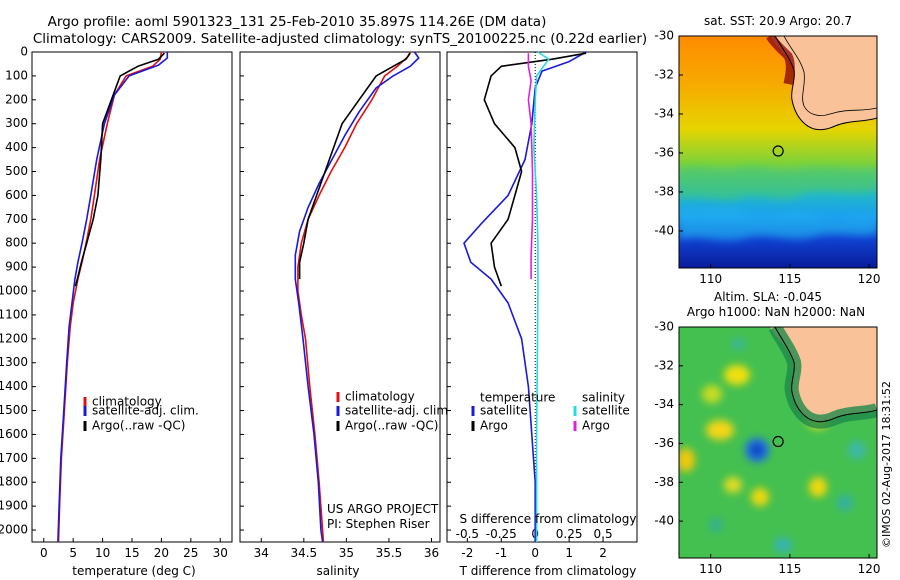 Image resolution: width=900 pixels, height=580 pixels. What do you see at coordinates (102, 553) in the screenshot?
I see `x-tick-label: 10` at bounding box center [102, 553].